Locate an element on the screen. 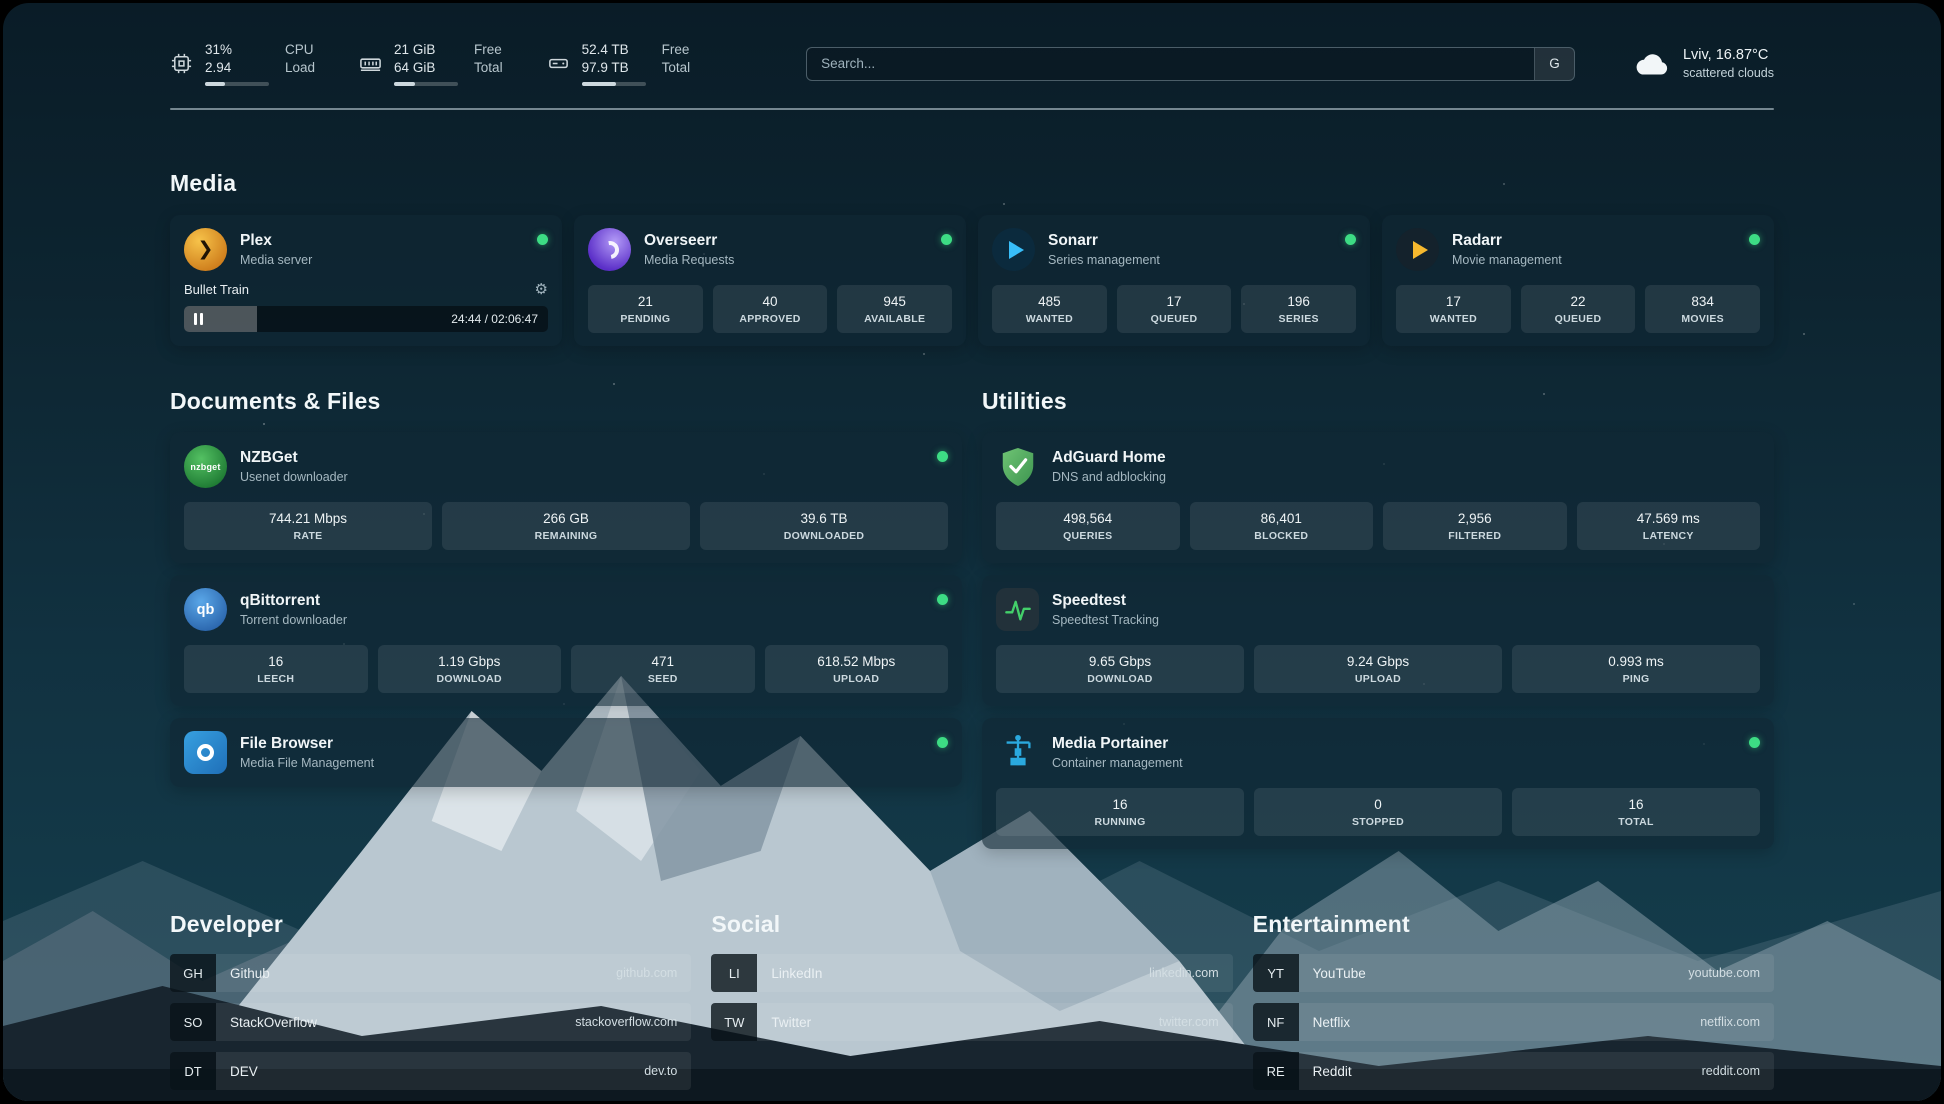 Image resolution: width=1944 pixels, height=1104 pixels. stat: 2,956 FILTERED is located at coordinates (1475, 526).